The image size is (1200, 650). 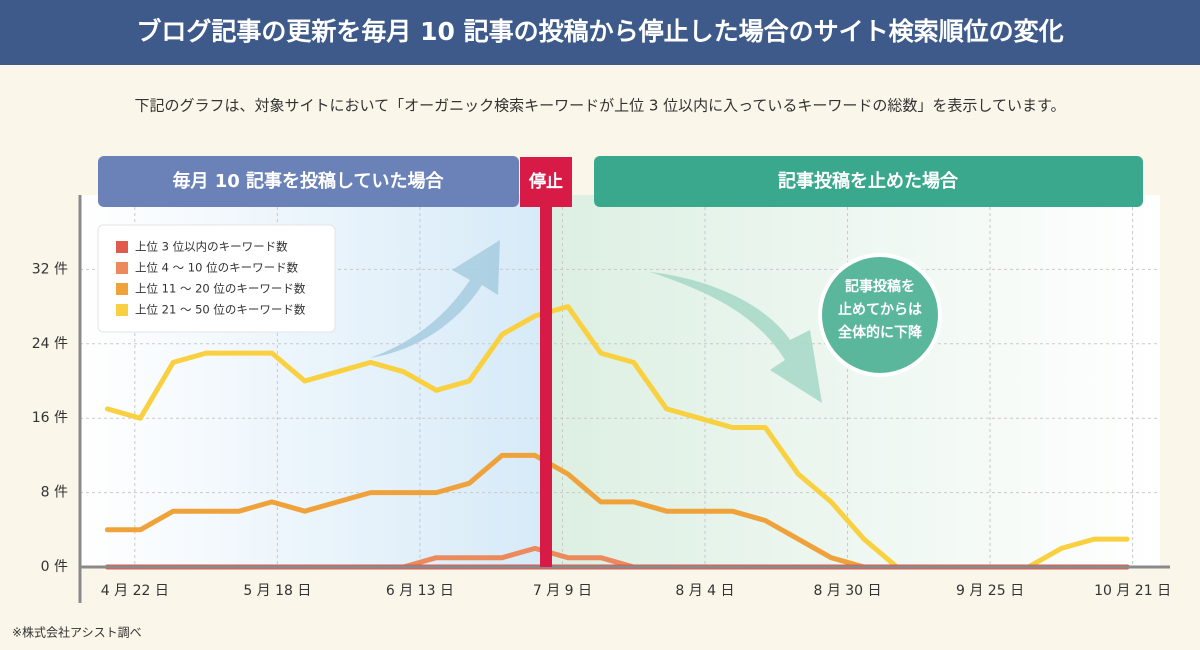 I want to click on x-tick-label: 4 月 22 日, so click(x=135, y=591).